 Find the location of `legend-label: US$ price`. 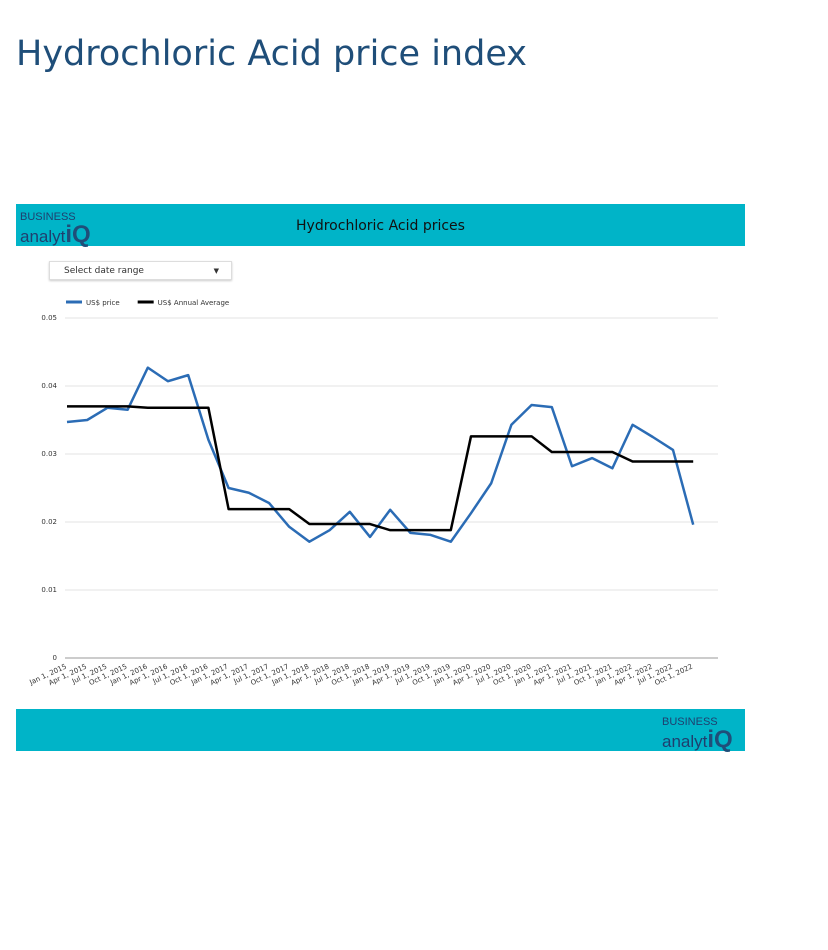

legend-label: US$ price is located at coordinates (103, 303).